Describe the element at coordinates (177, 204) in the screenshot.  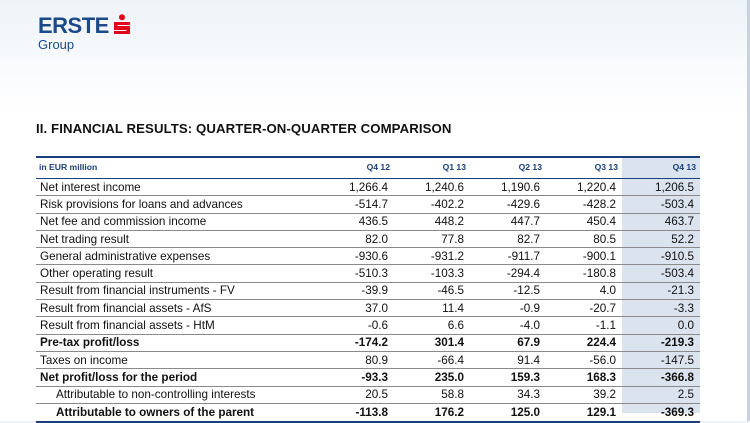
I see `row-label: Risk provisions for loans and advances` at that location.